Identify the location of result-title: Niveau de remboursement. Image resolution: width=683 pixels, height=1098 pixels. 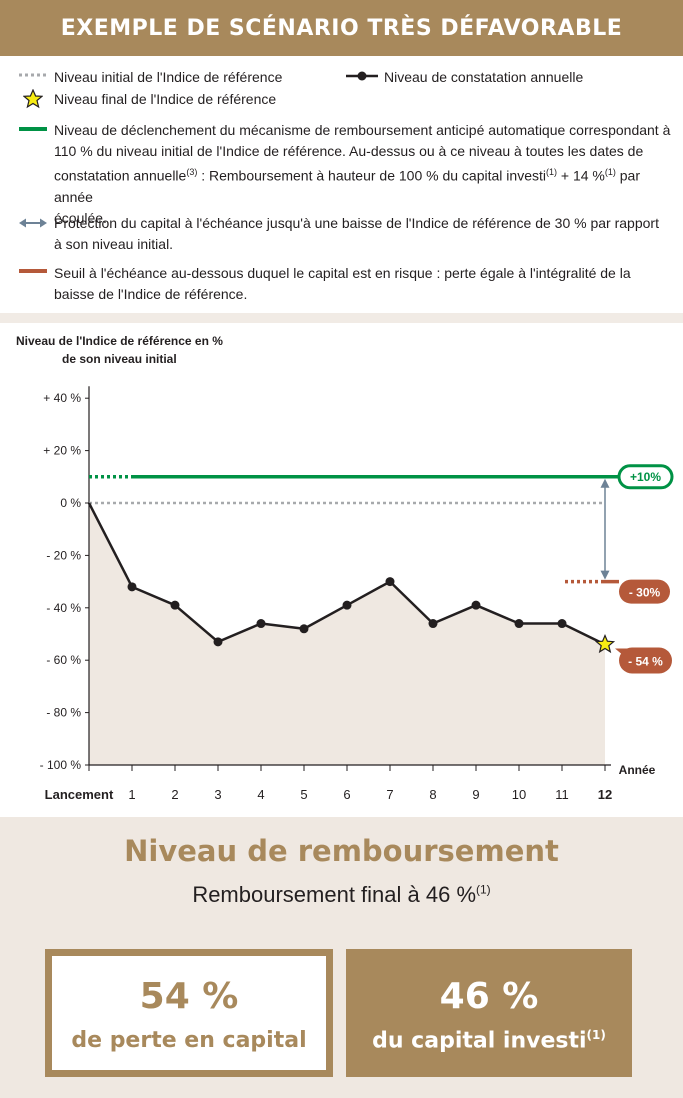
(341, 851).